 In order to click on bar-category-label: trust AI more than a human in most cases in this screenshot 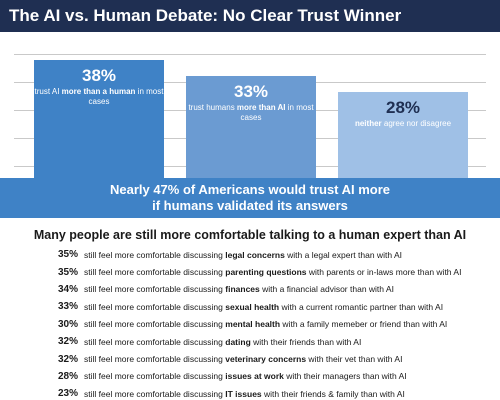, I will do `click(99, 96)`.